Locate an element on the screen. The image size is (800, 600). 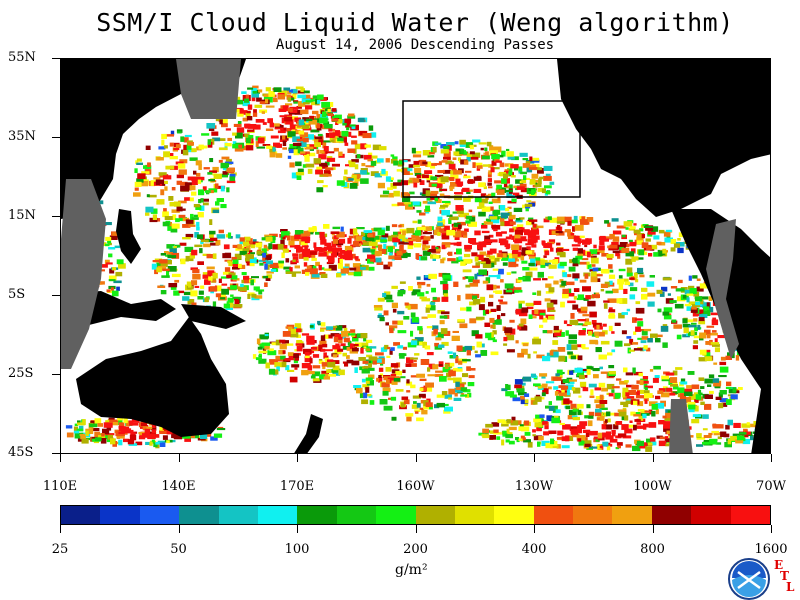
lon-tick-label: 170E is located at coordinates (297, 486).